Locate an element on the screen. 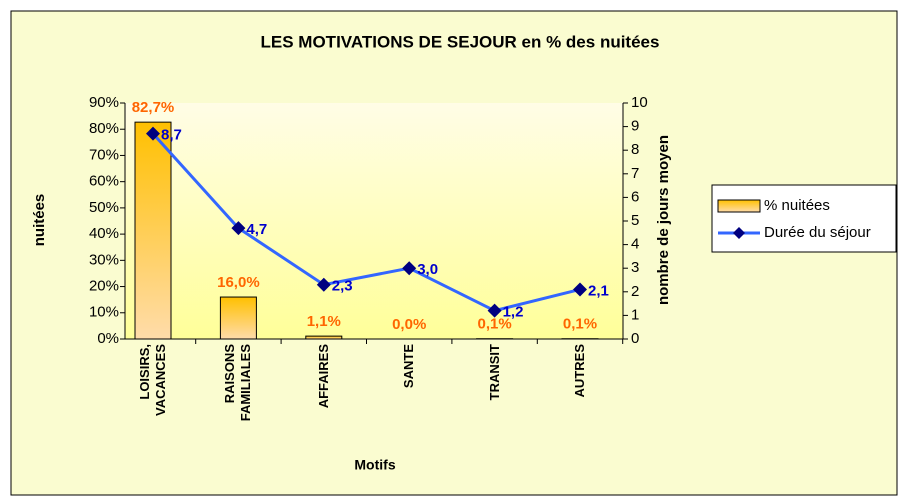 The height and width of the screenshot is (497, 898). category-text: LOISIRS, VACANCES is located at coordinates (152, 380).